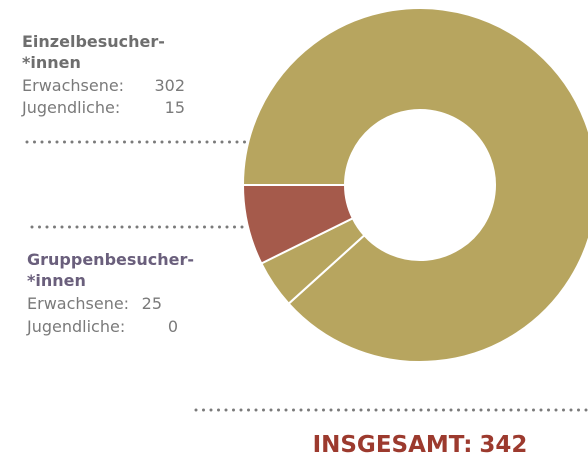  I want to click on item-value: 15, so click(175, 107).